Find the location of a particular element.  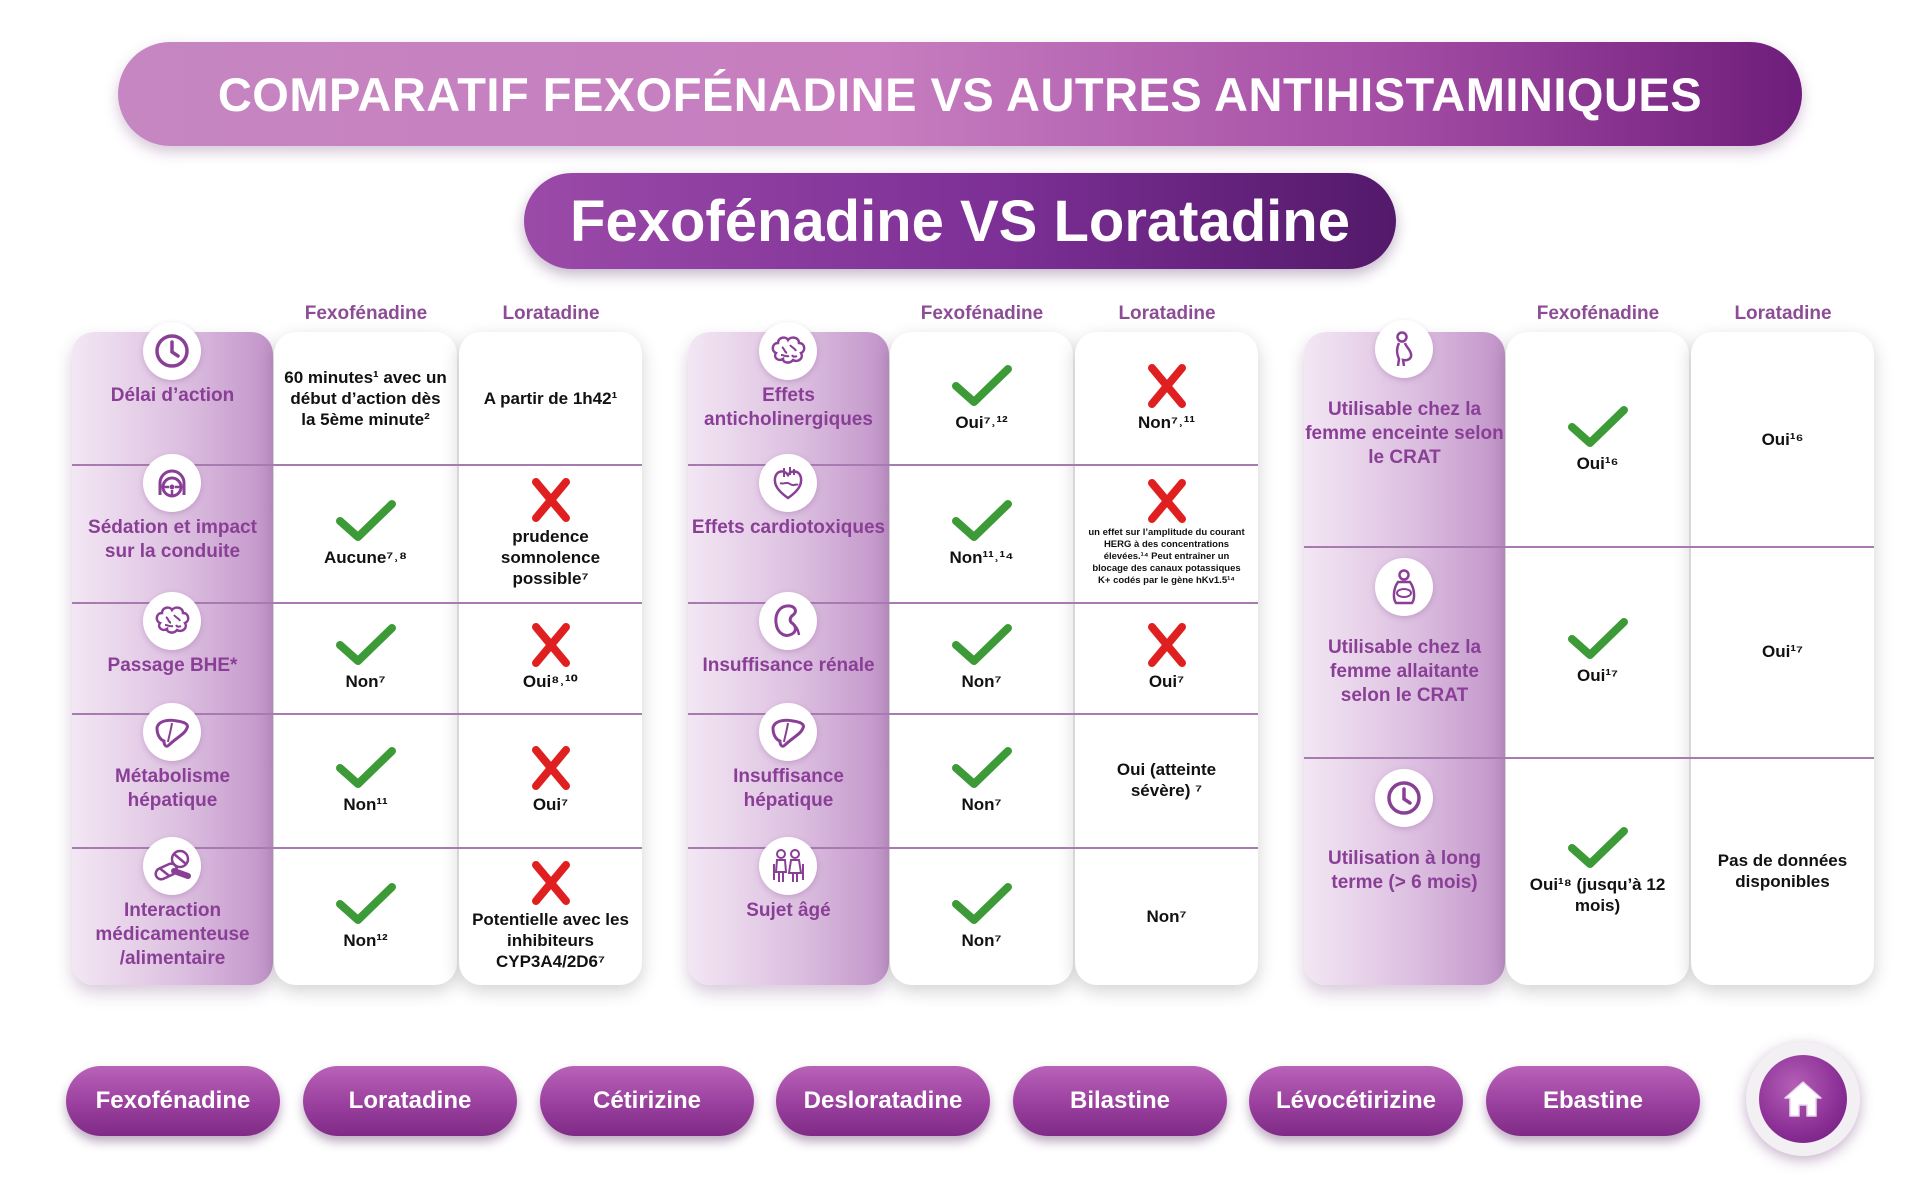

cell-text: Oui⁷˒¹² is located at coordinates (981, 422).